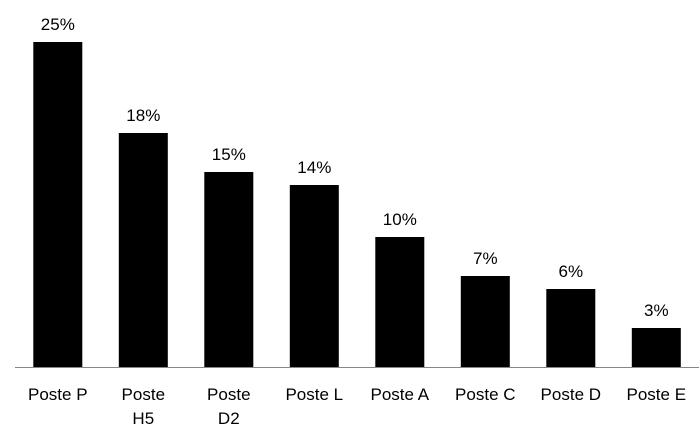  Describe the element at coordinates (143, 406) in the screenshot. I see `category-label: Poste H5` at that location.